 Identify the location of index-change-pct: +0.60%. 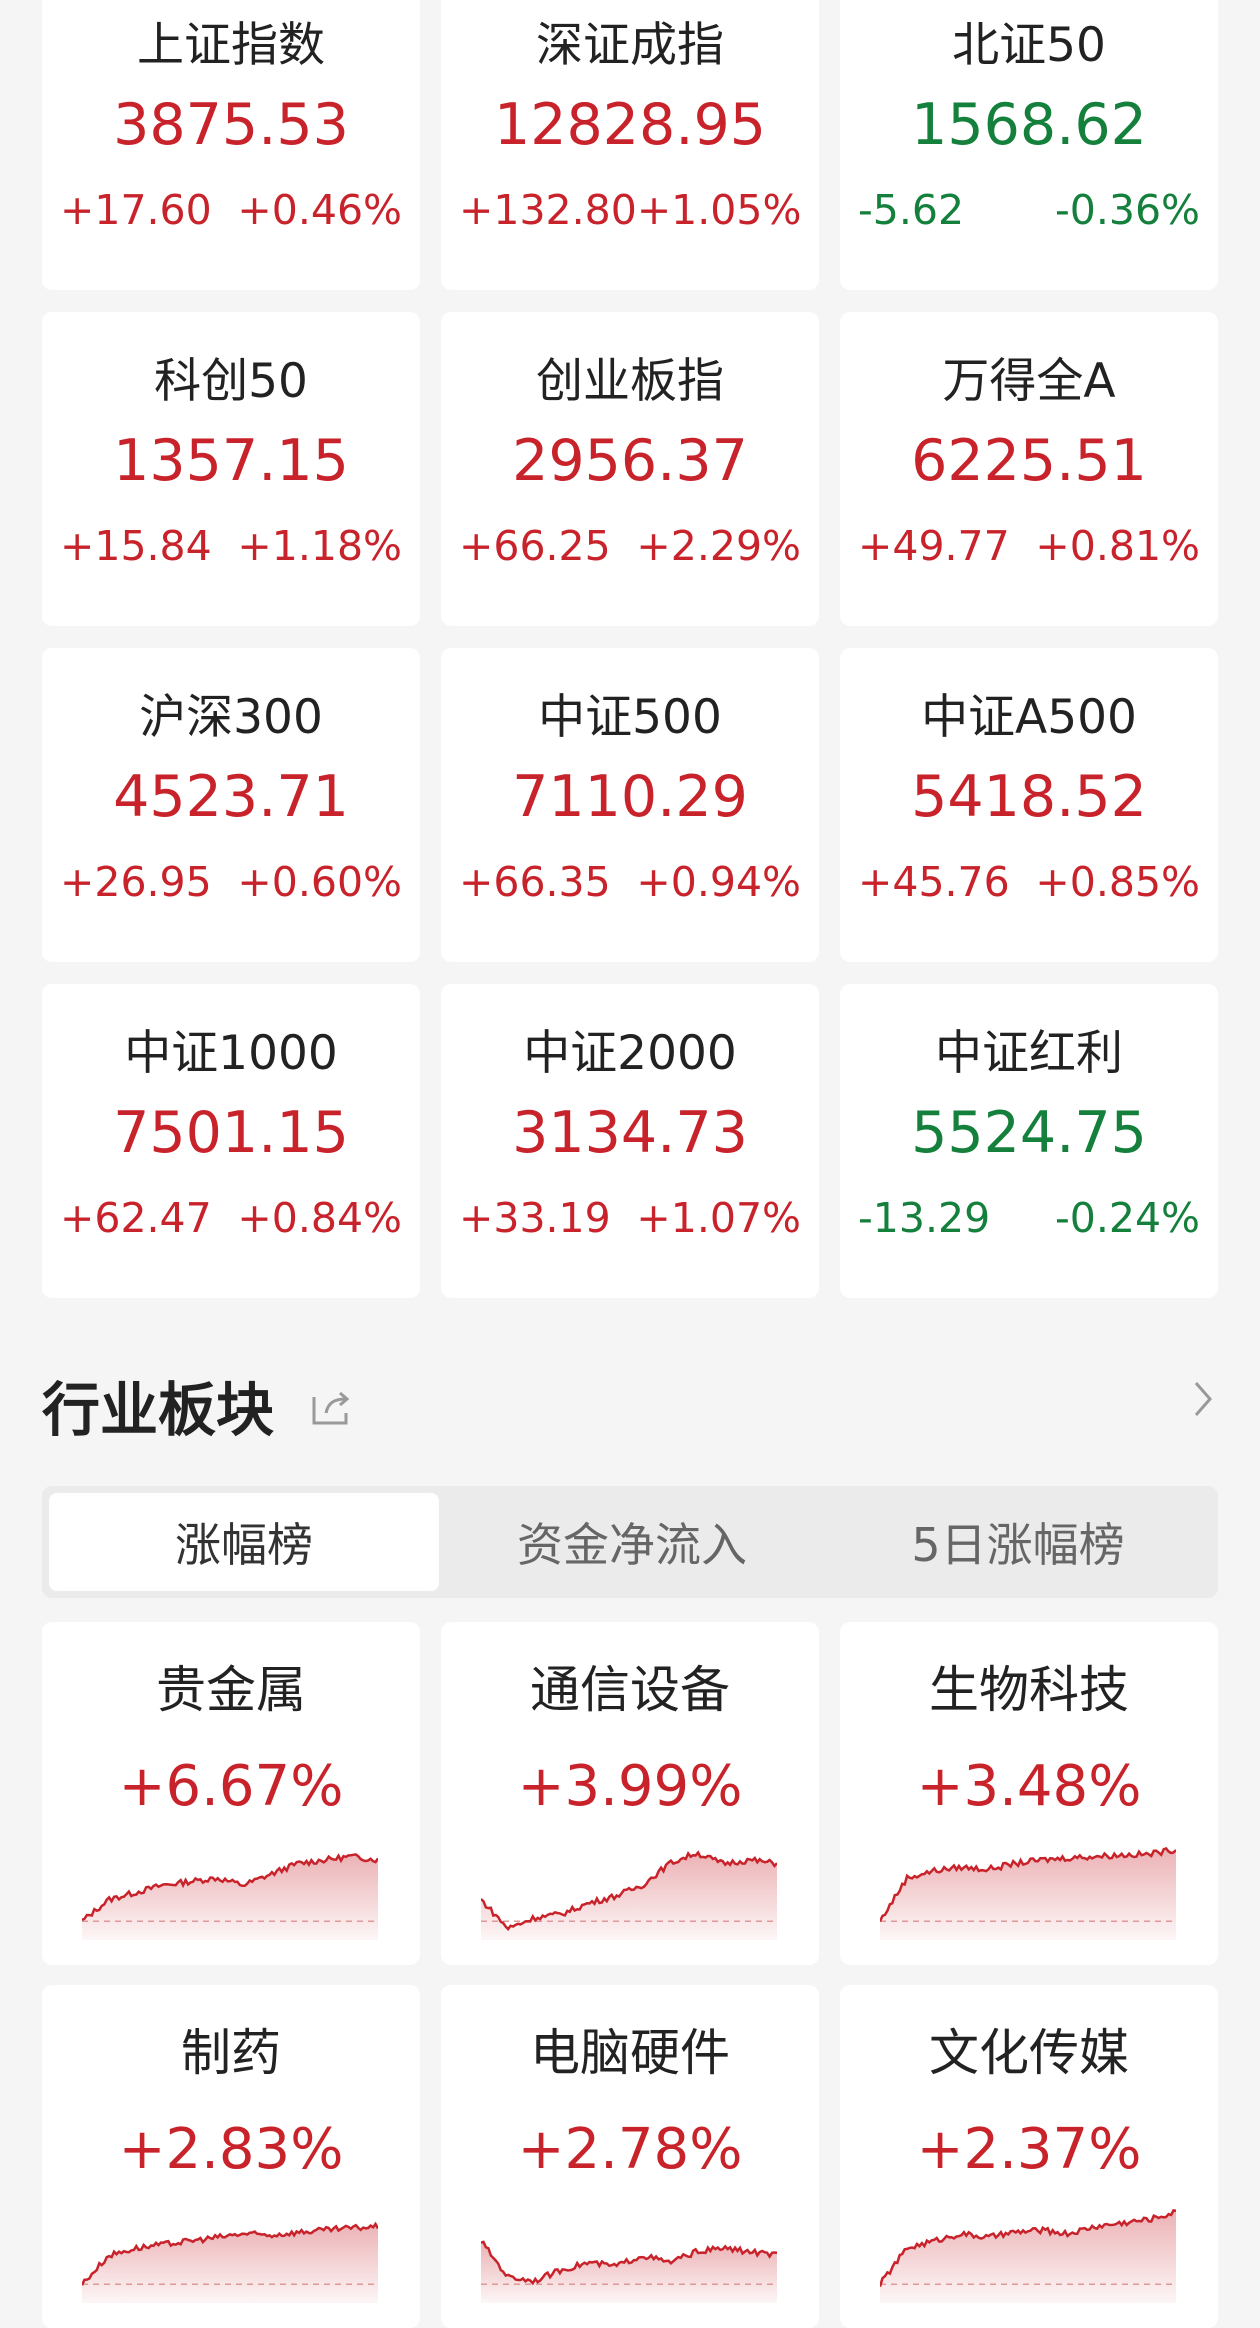
(319, 882).